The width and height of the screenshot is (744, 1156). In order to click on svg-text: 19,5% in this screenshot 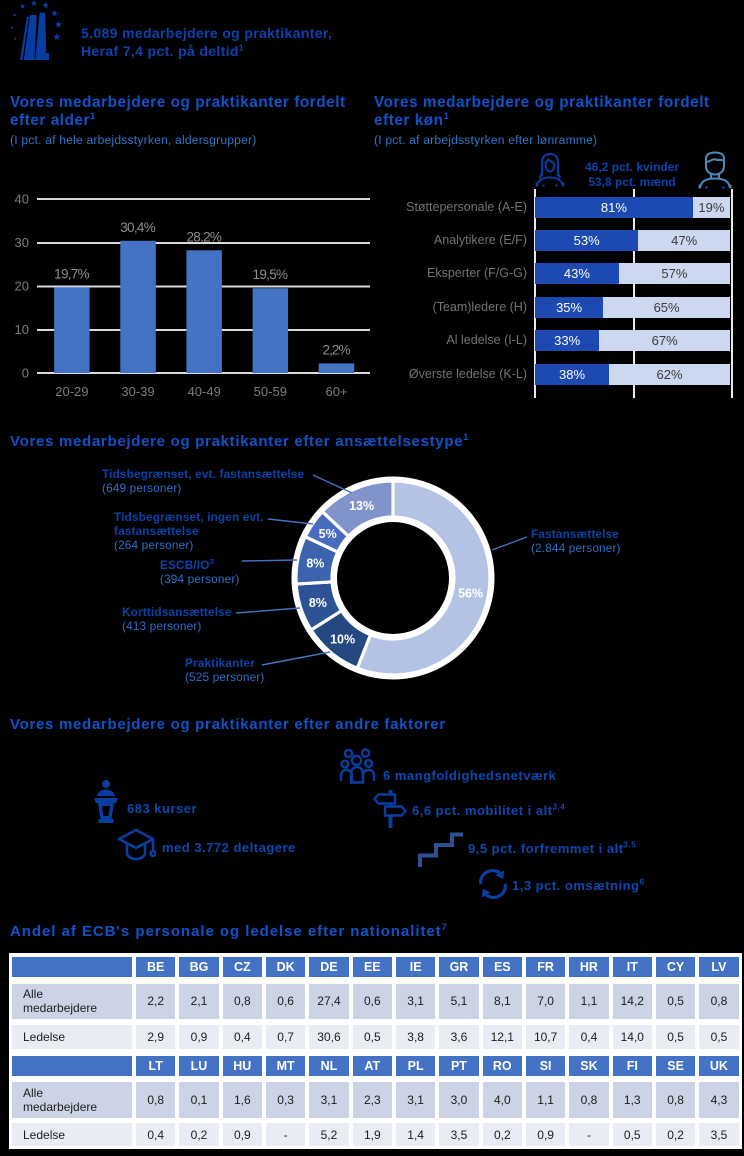, I will do `click(271, 274)`.